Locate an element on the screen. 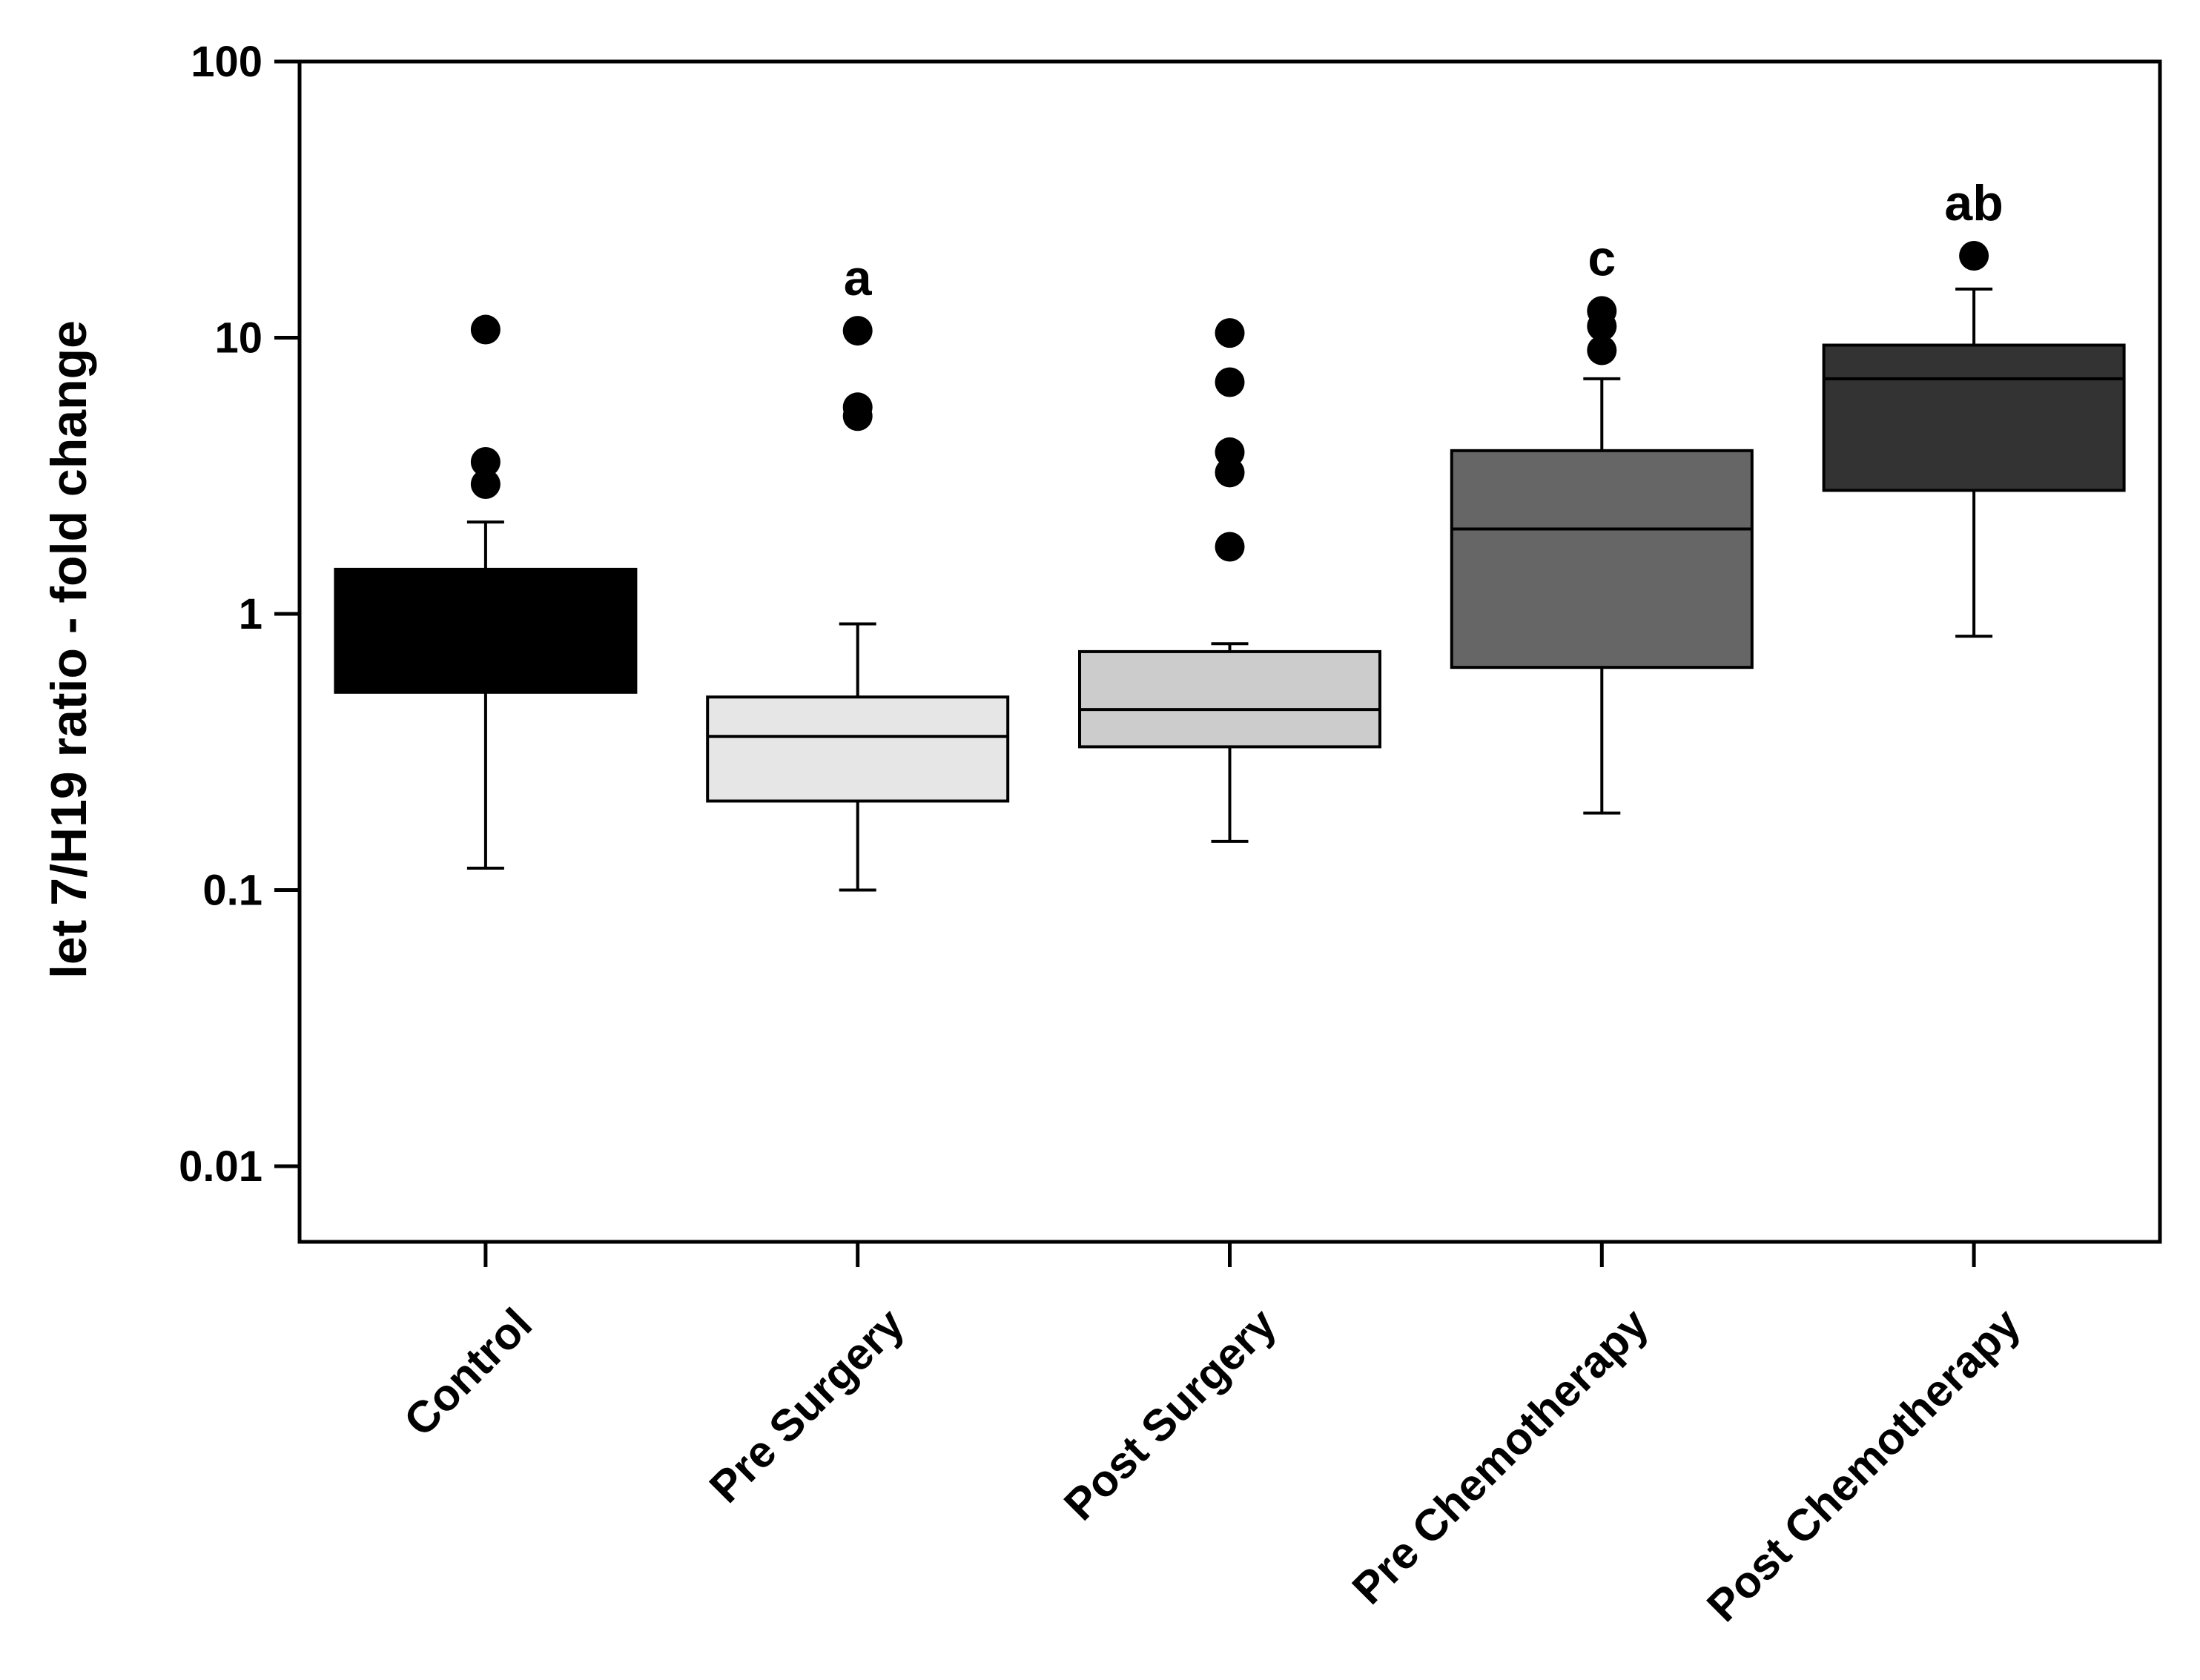 The height and width of the screenshot is (1680, 2200). x-tick-label: Pre Chemotherapy is located at coordinates (1500, 1455).